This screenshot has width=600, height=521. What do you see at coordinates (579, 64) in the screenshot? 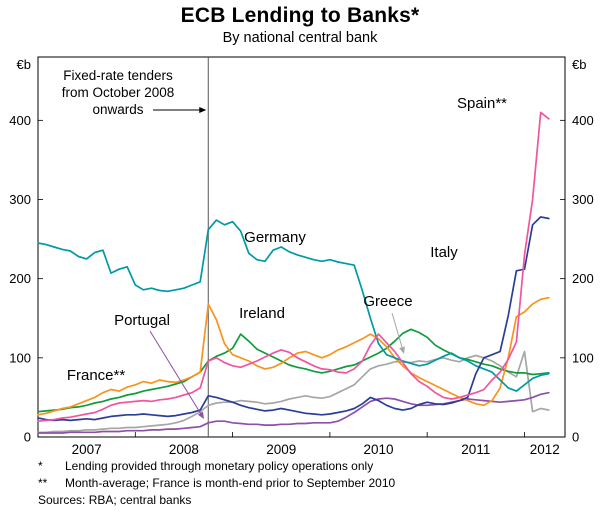
I see `axis-unit-right: €b` at bounding box center [579, 64].